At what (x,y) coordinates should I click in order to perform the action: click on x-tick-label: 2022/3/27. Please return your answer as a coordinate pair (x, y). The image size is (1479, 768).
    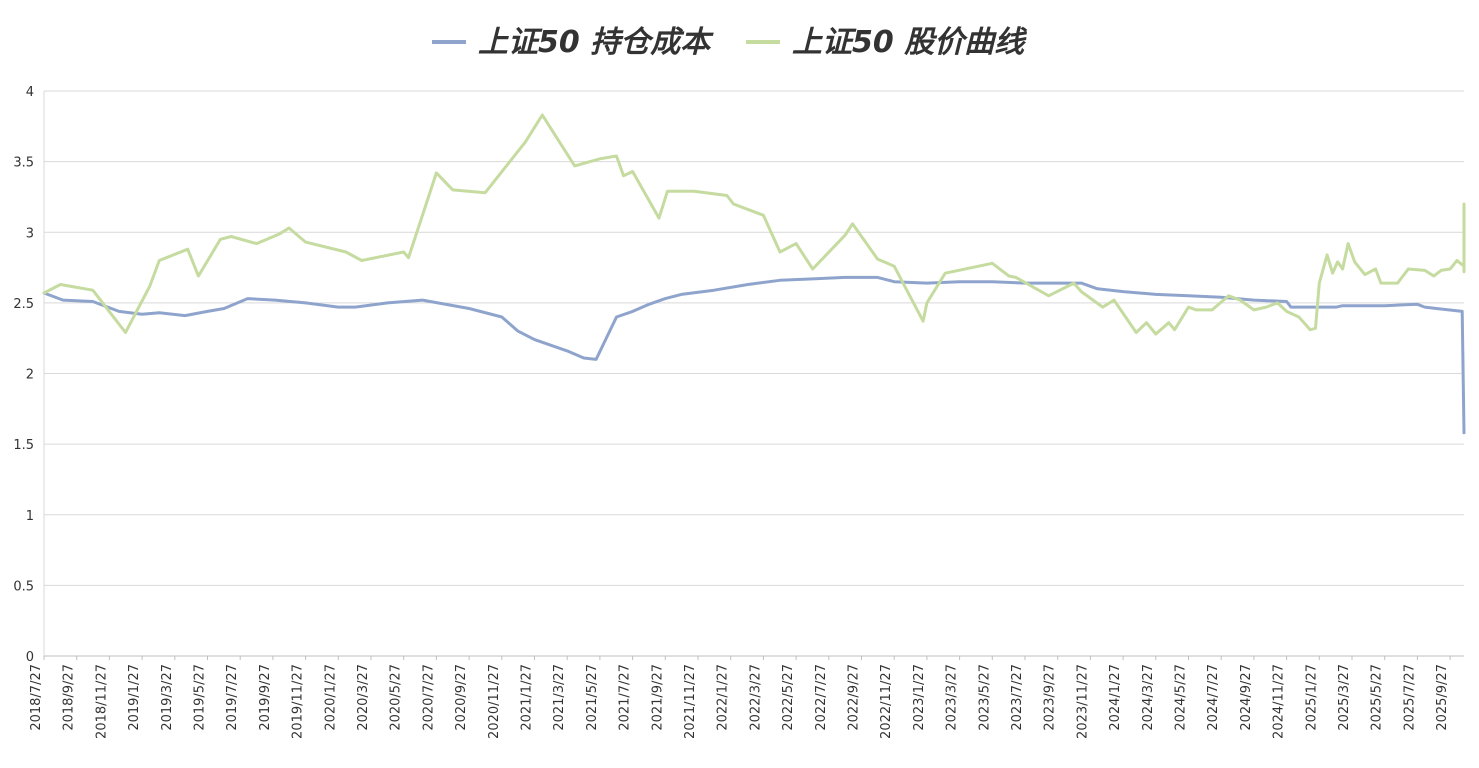
    Looking at the image, I should click on (755, 697).